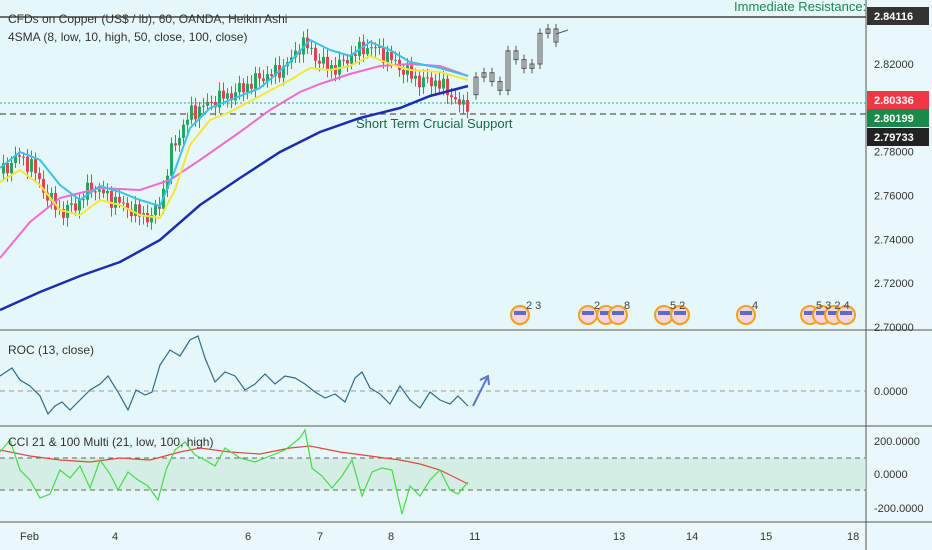 Image resolution: width=932 pixels, height=550 pixels. Describe the element at coordinates (234, 465) in the screenshot. I see `cci100-line` at that location.